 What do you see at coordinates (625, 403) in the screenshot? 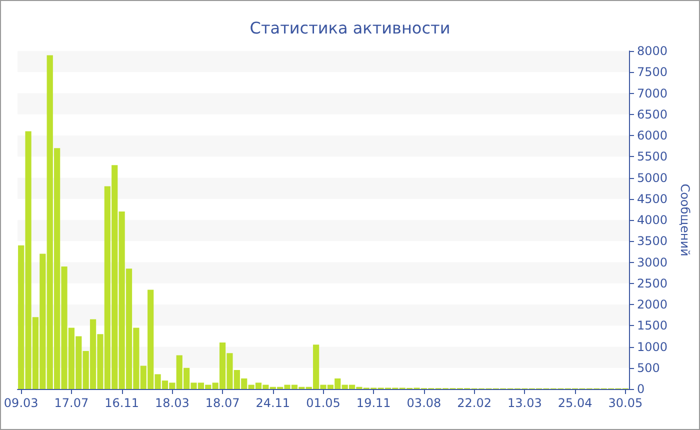
I see `x-tick-label: 30.05` at bounding box center [625, 403].